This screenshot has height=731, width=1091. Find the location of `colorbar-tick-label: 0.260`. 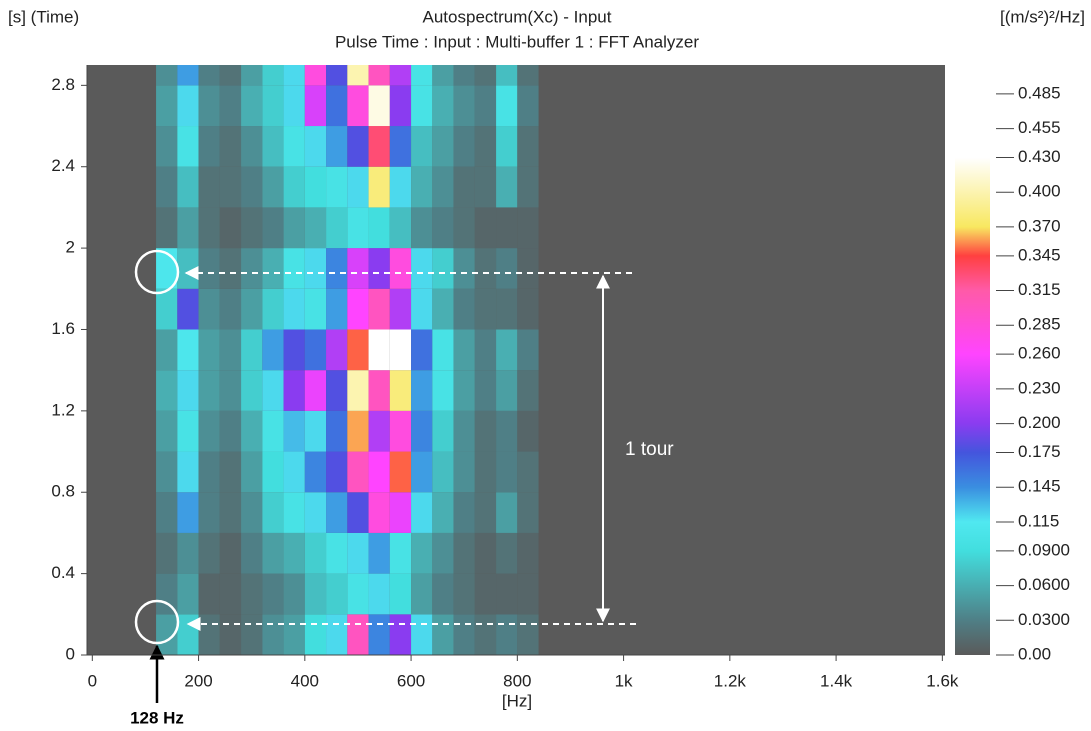

colorbar-tick-label: 0.260 is located at coordinates (1039, 353).